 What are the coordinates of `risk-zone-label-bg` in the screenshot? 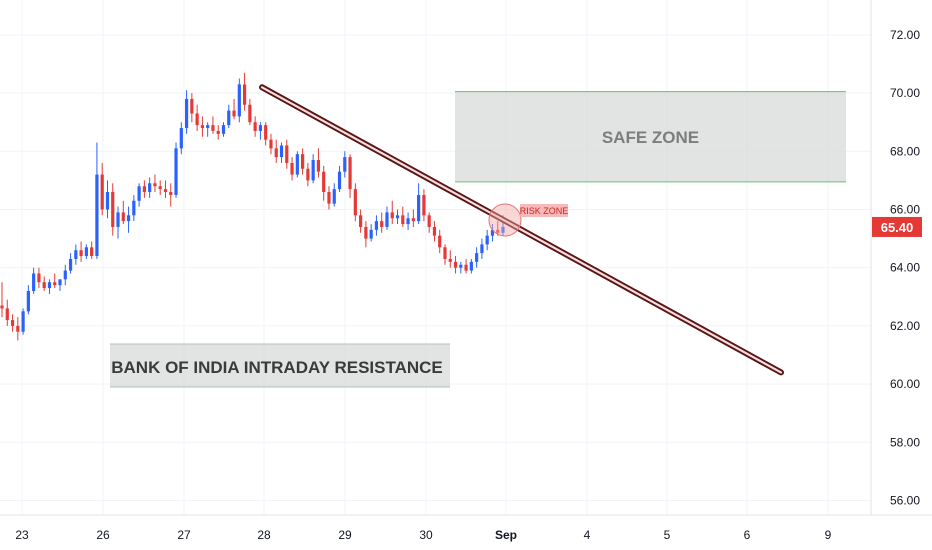 It's located at (544, 210).